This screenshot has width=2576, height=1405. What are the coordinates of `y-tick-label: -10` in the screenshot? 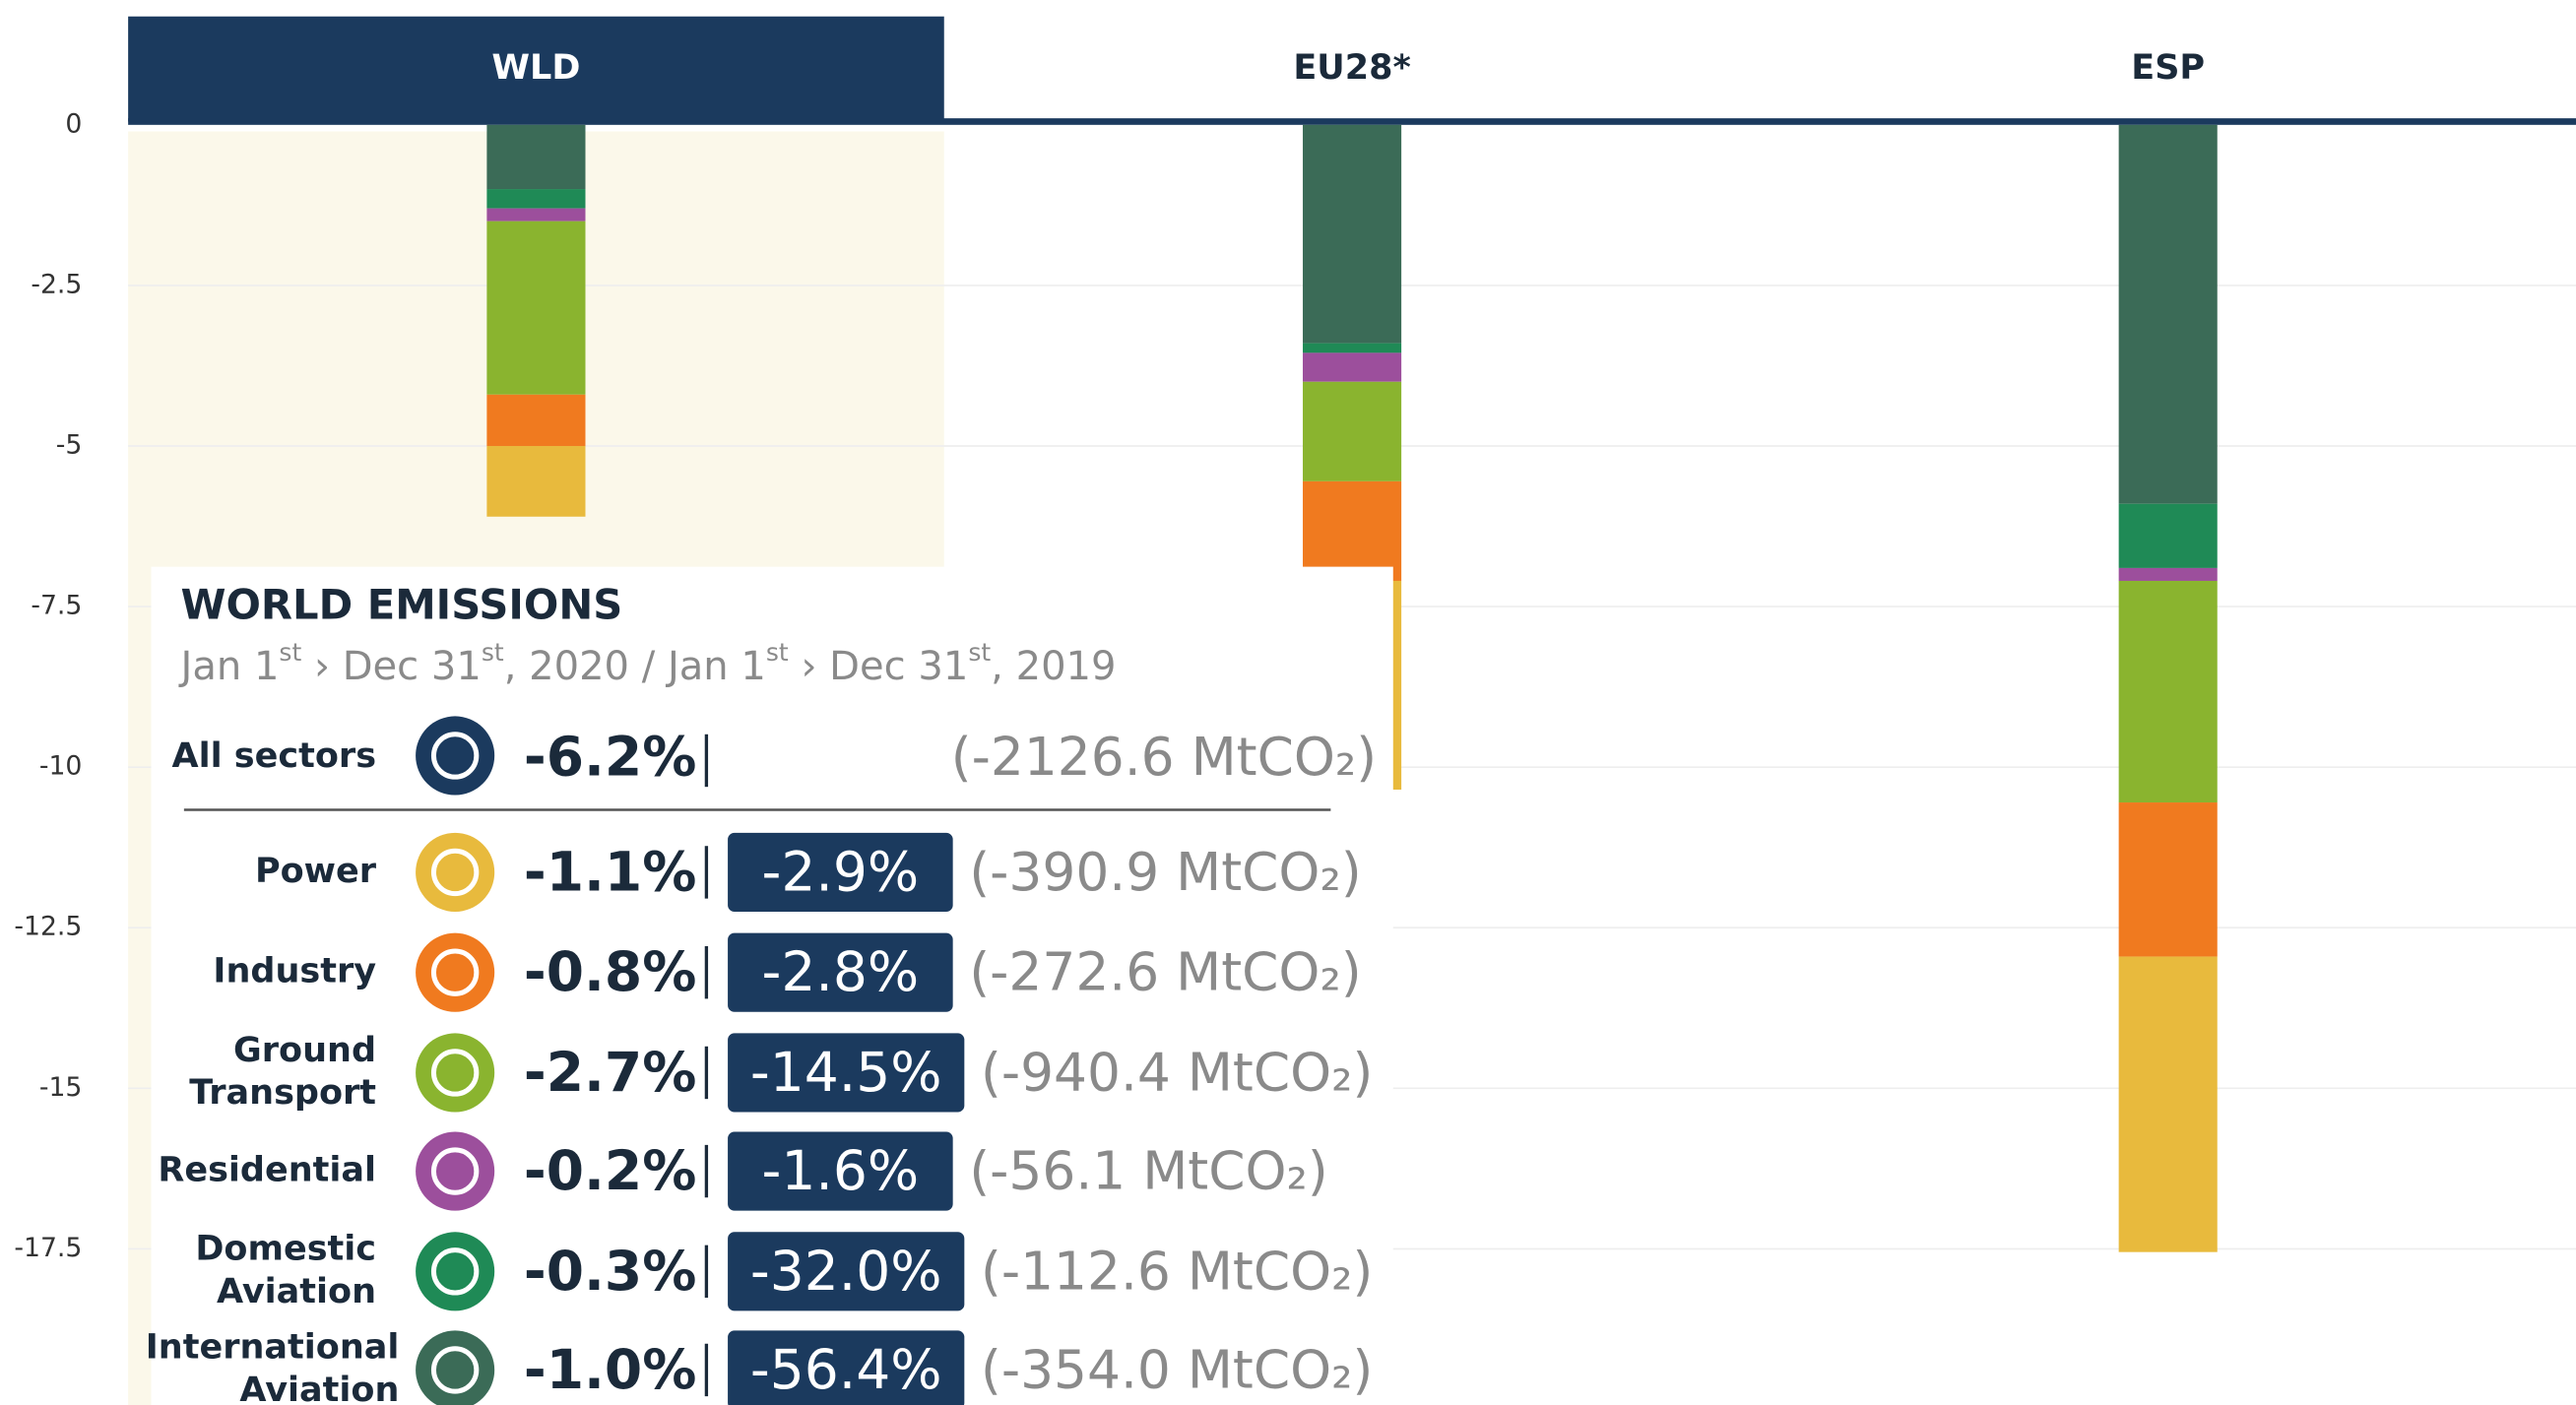 It's located at (61, 766).